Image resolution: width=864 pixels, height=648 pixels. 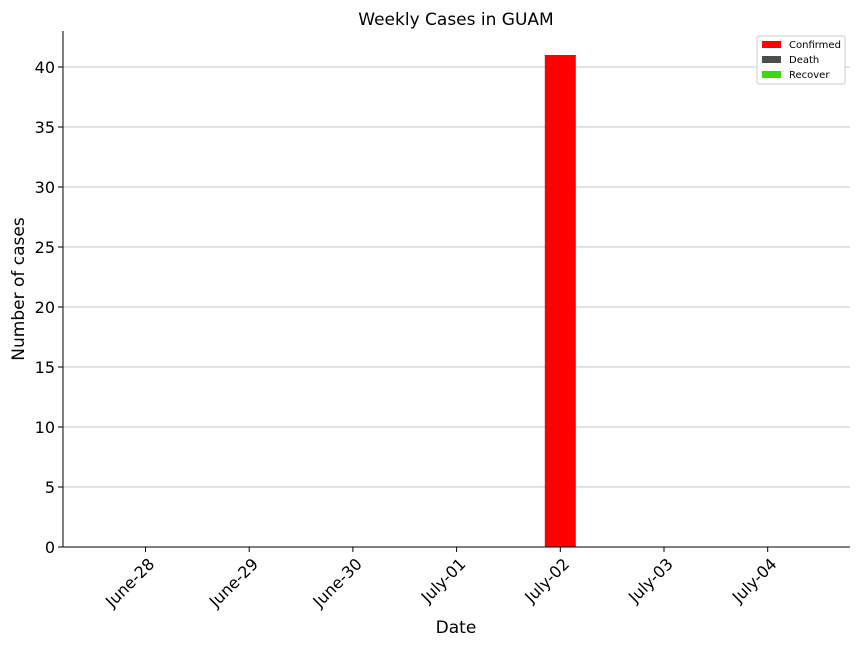 I want to click on y-tick-label: 40, so click(x=45, y=67).